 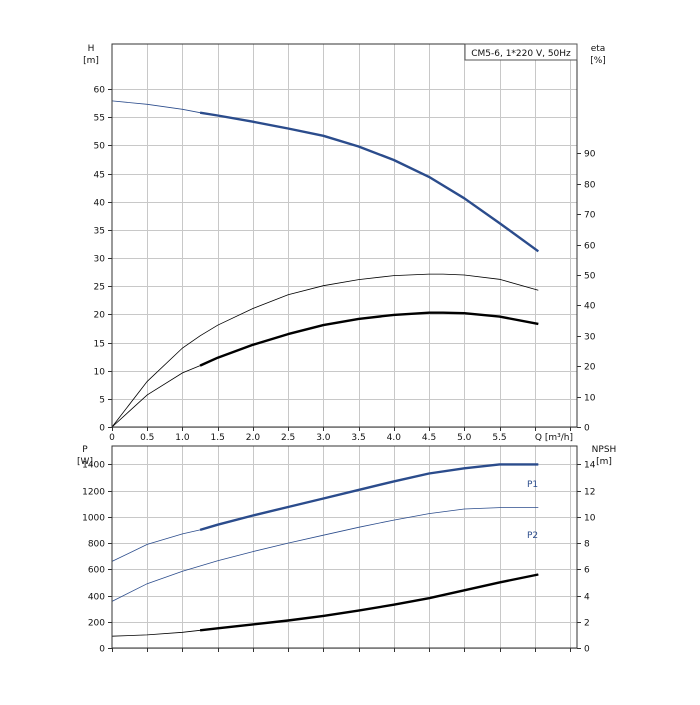 What do you see at coordinates (323, 438) in the screenshot?
I see `x-tick-label: 3.0` at bounding box center [323, 438].